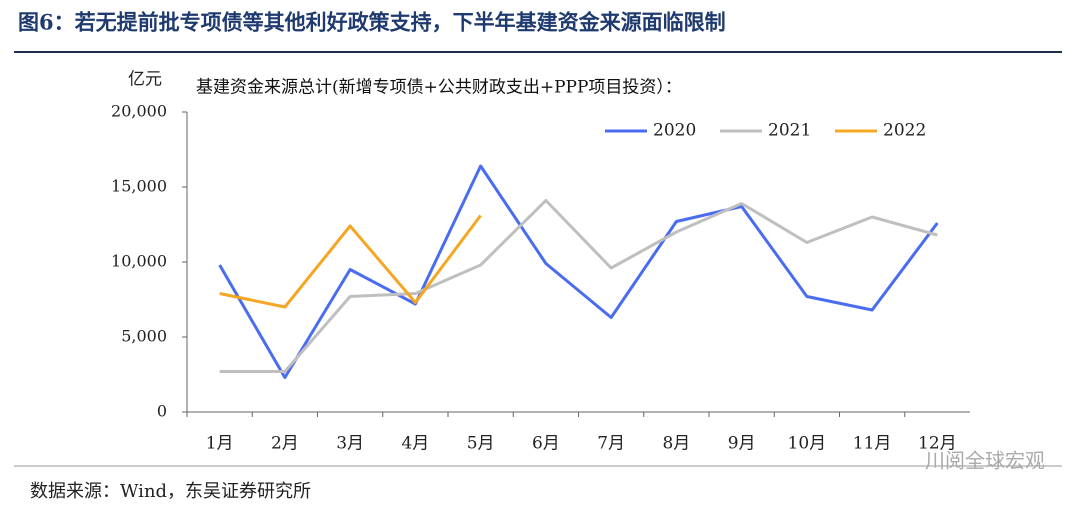 Image resolution: width=1080 pixels, height=514 pixels. What do you see at coordinates (170, 491) in the screenshot?
I see `source: 数据来源：Wind，东吴证券研究所` at bounding box center [170, 491].